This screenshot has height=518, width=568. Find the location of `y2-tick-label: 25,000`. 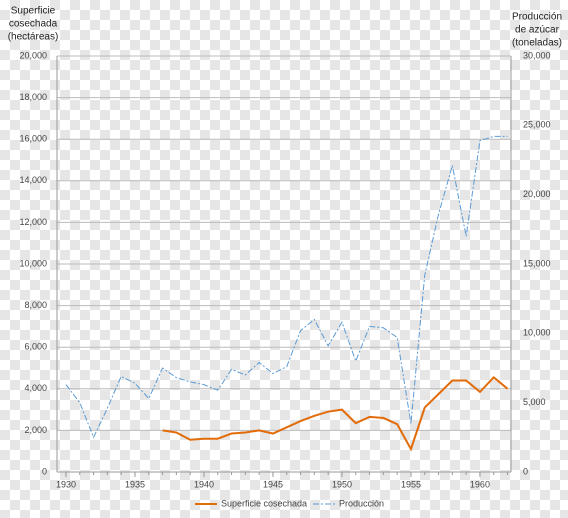

y2-tick-label: 25,000 is located at coordinates (537, 125).